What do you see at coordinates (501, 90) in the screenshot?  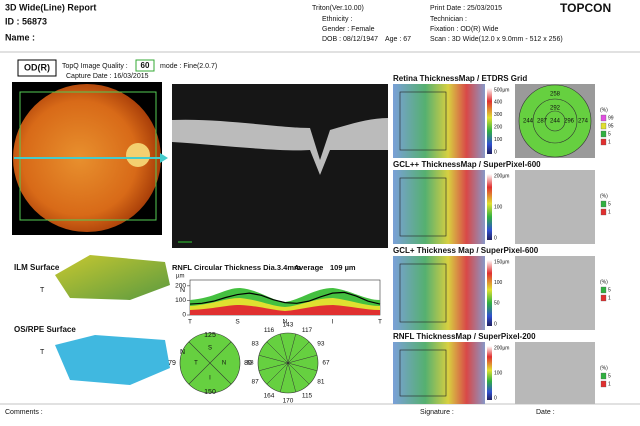 I see `scale-label: 500µm` at bounding box center [501, 90].